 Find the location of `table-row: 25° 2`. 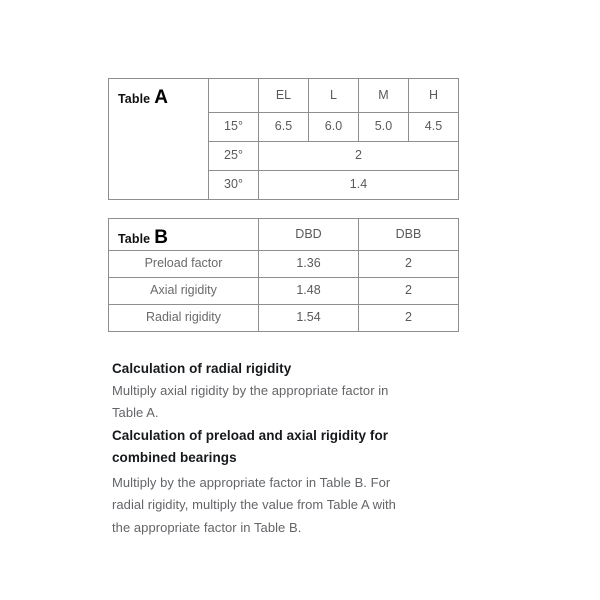

table-row: 25° 2 is located at coordinates (284, 156).